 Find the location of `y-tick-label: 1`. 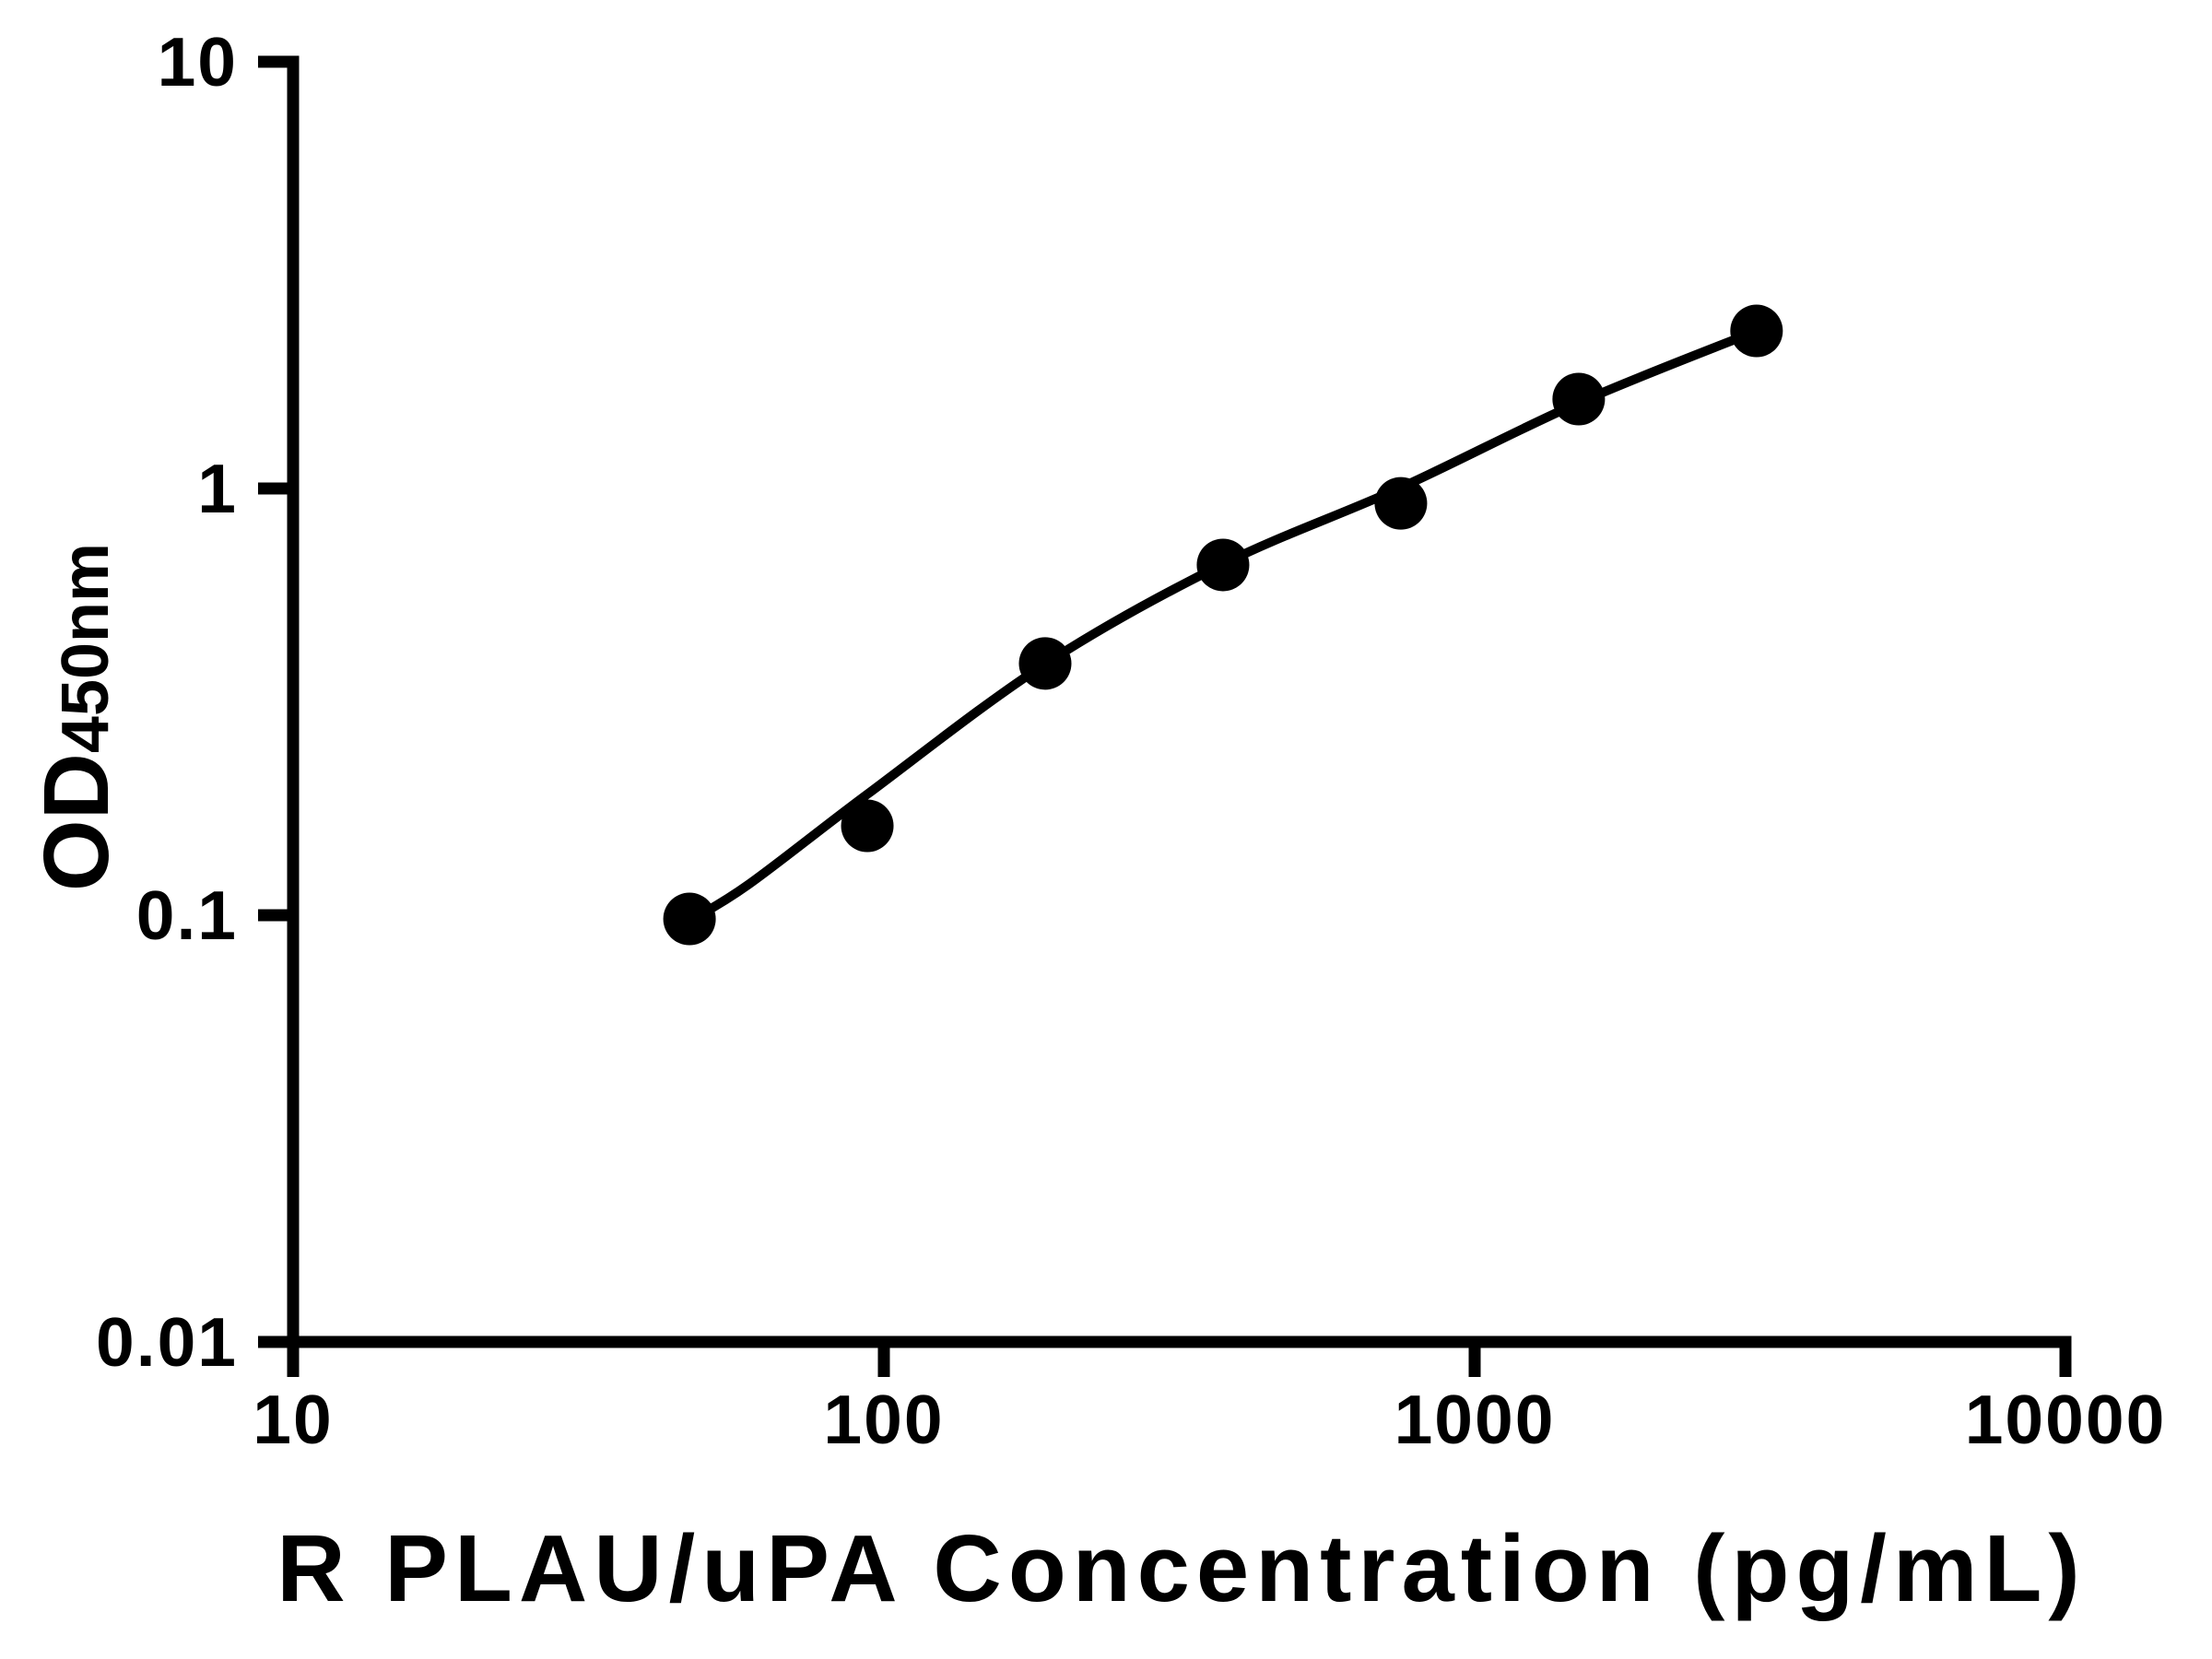

y-tick-label: 1 is located at coordinates (217, 488).